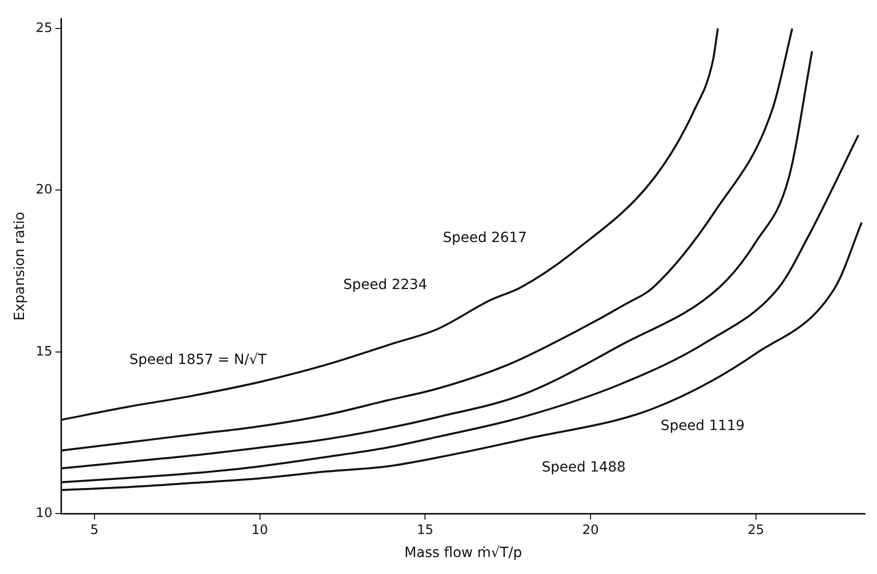 The image size is (877, 574). I want to click on annotation: Speed 1488, so click(584, 468).